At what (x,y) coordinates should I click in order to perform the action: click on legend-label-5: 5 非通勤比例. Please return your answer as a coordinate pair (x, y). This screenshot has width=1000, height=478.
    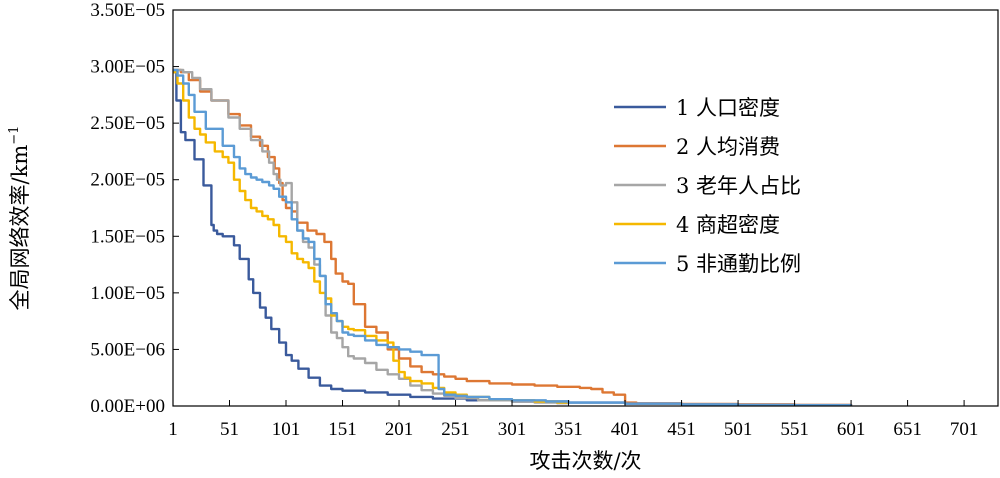
    Looking at the image, I should click on (738, 264).